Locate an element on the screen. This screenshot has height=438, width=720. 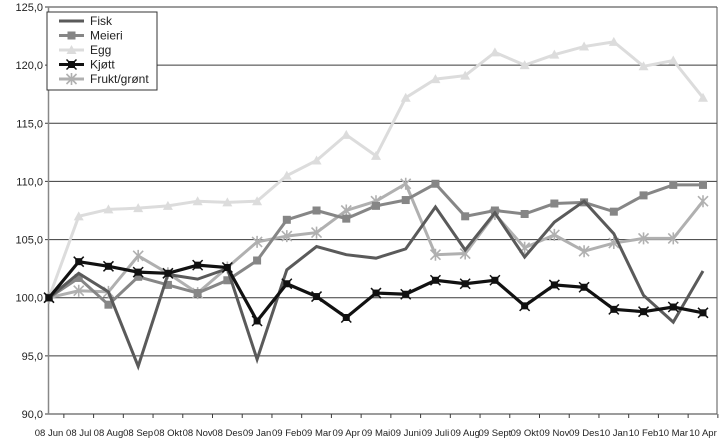
x-tick-label: 08 Aug is located at coordinates (109, 433).